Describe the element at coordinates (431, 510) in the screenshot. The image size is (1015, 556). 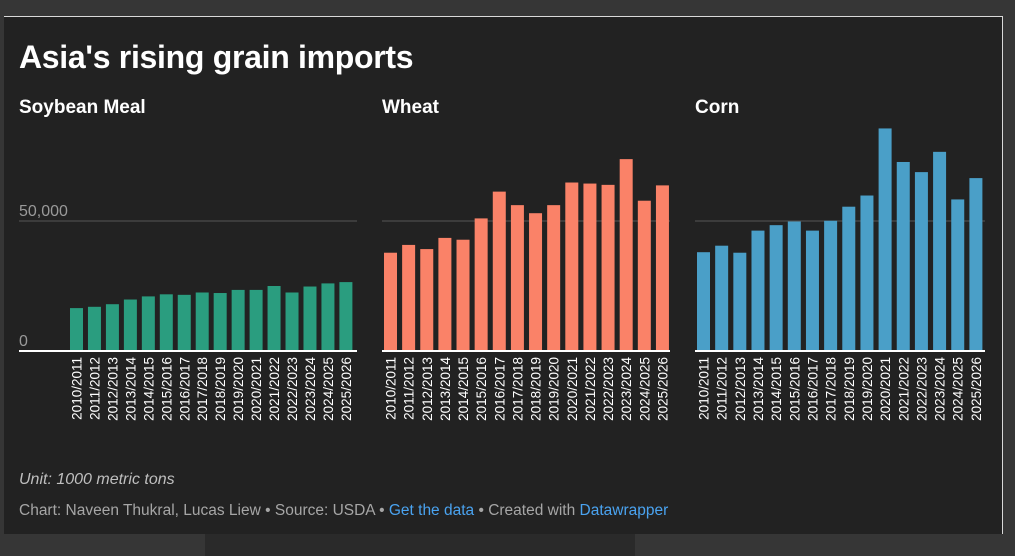
I see `get-the-data-link: Get the data` at that location.